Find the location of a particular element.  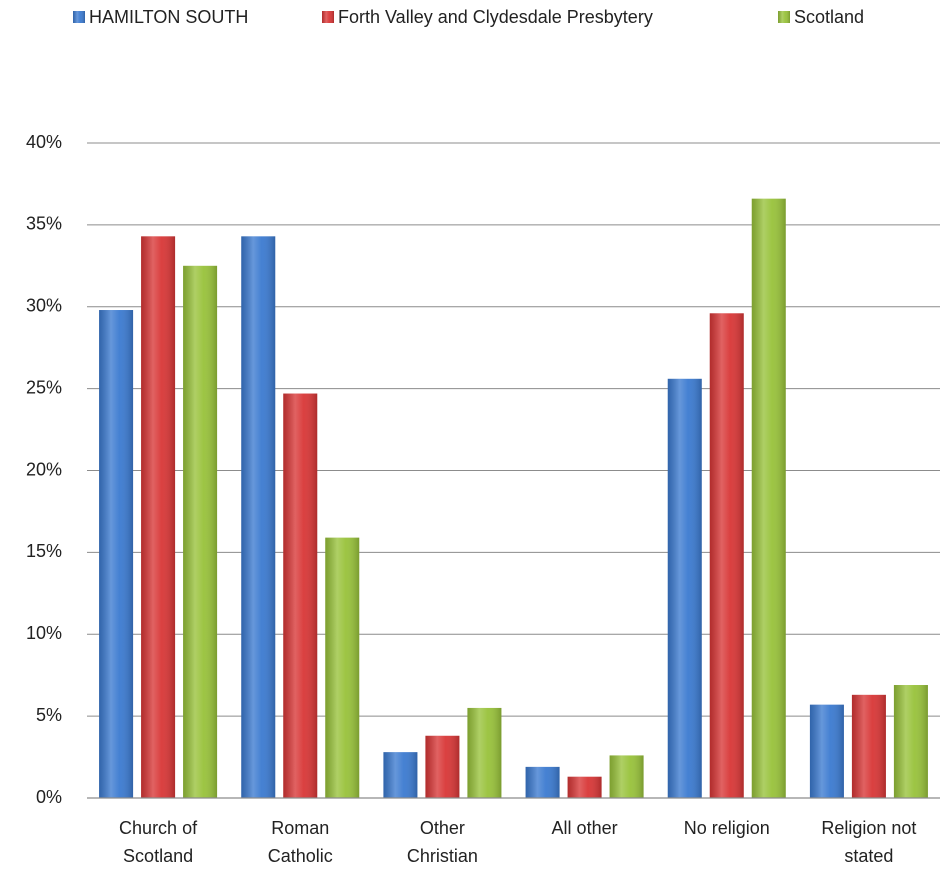

y-tick-label: 25% is located at coordinates (44, 387).